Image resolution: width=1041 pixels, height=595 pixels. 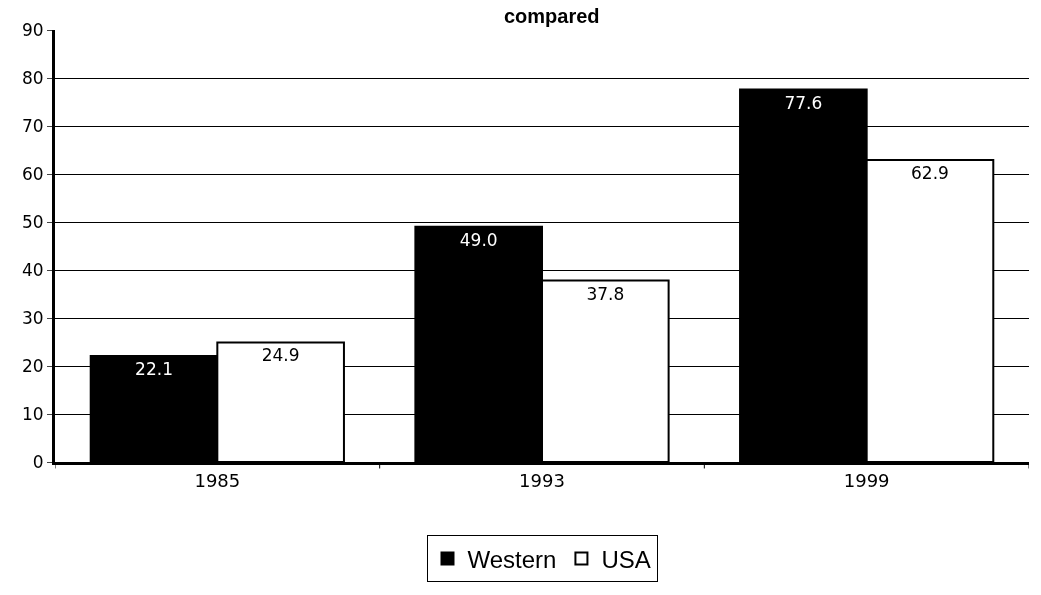 What do you see at coordinates (32, 29) in the screenshot?
I see `y-tick-label: 90` at bounding box center [32, 29].